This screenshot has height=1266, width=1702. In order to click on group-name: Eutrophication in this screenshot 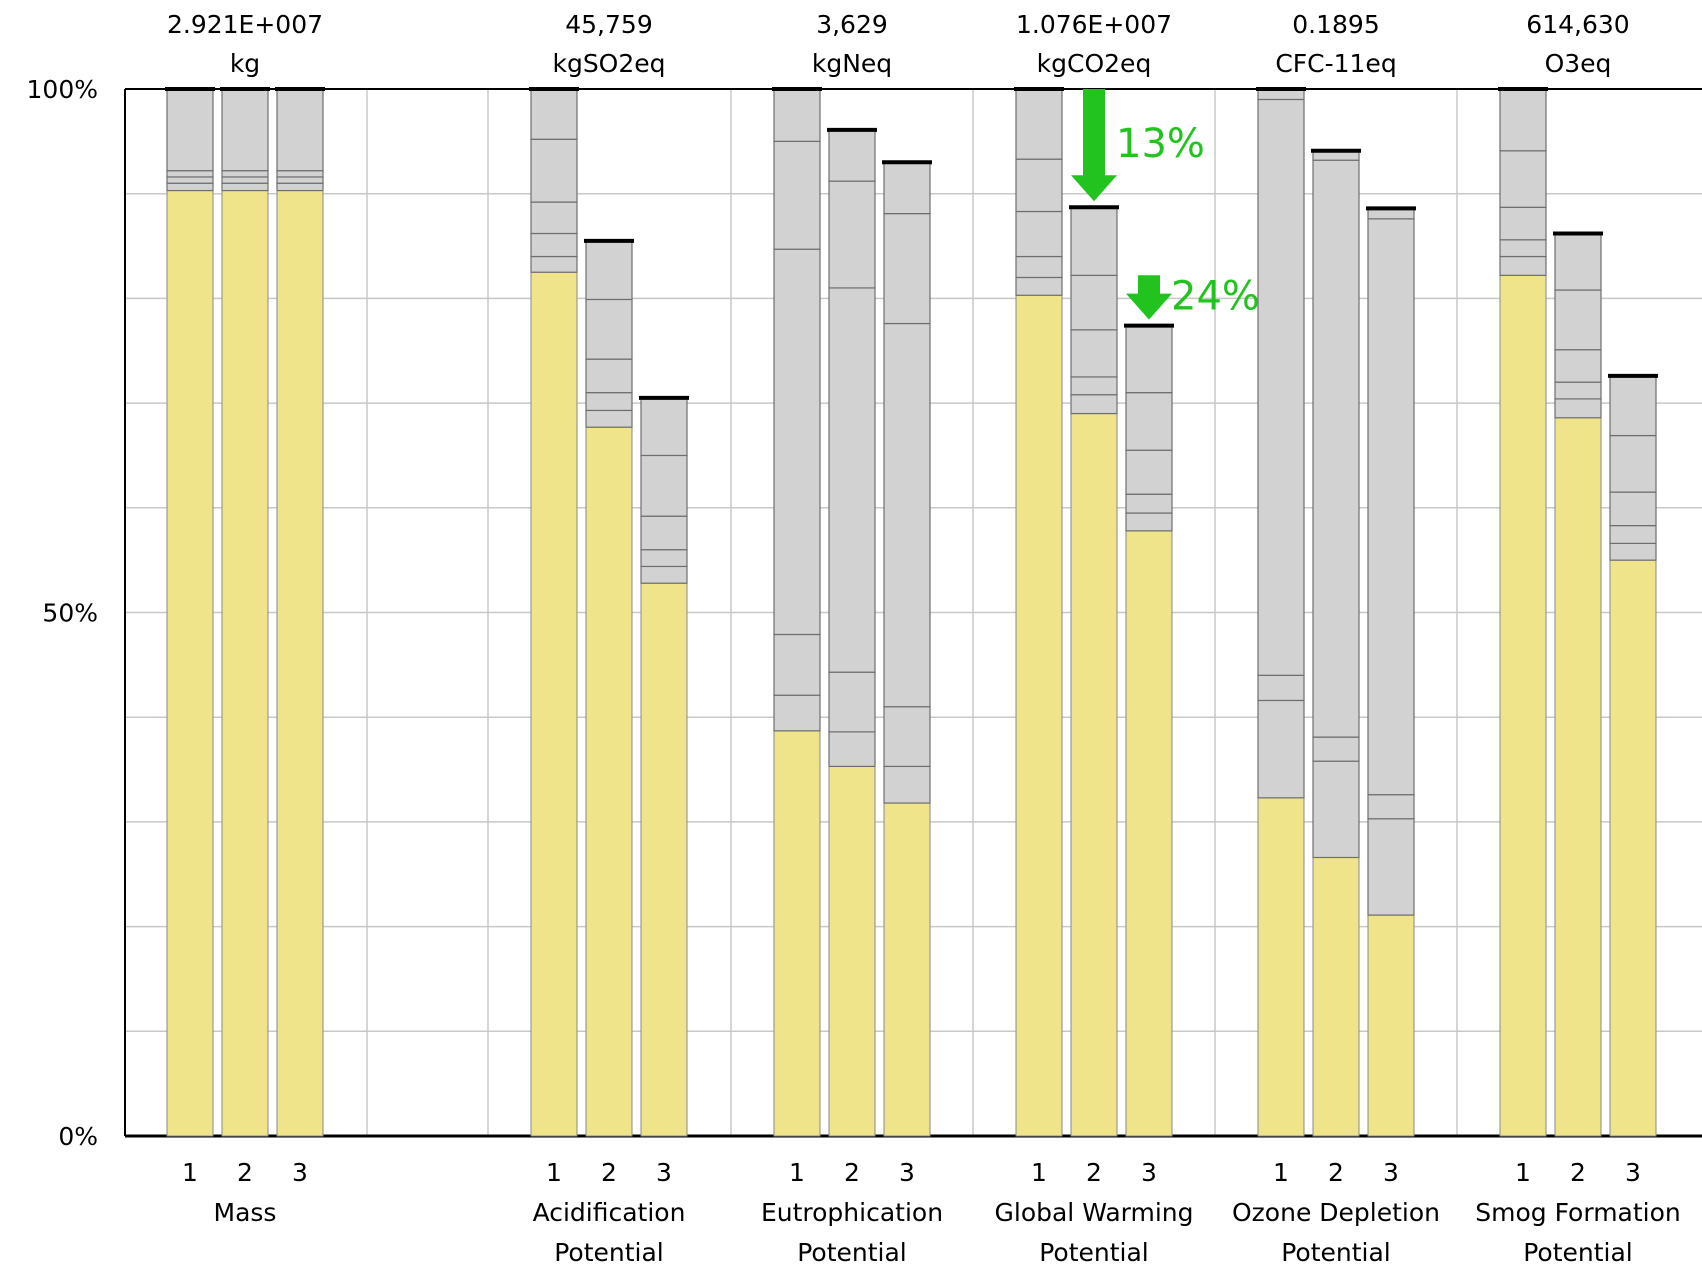, I will do `click(852, 1212)`.